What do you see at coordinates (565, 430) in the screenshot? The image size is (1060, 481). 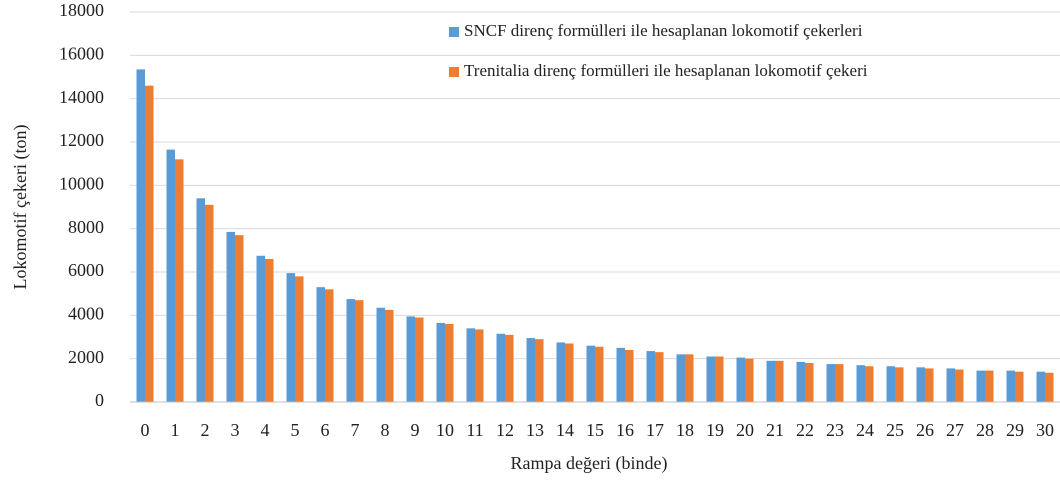 I see `x-tick-label: 14` at bounding box center [565, 430].